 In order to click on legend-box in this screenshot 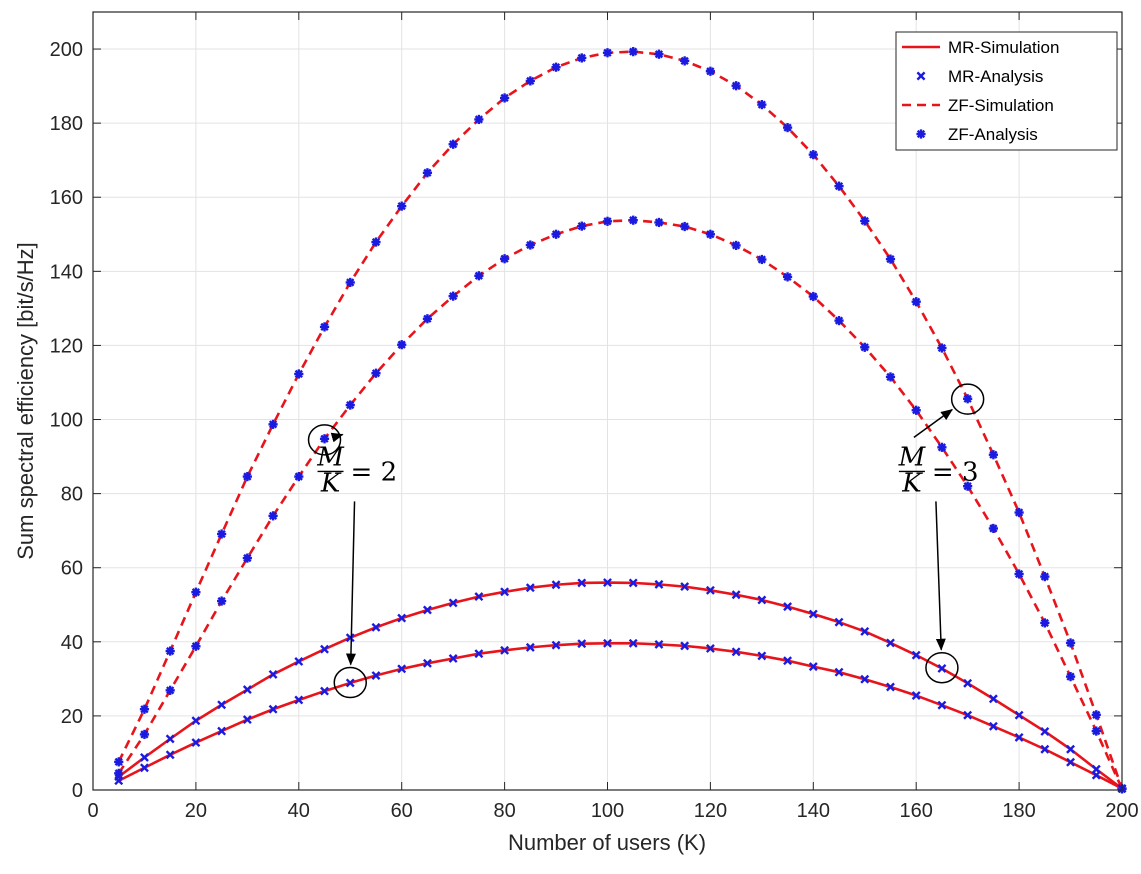, I will do `click(1006, 91)`.